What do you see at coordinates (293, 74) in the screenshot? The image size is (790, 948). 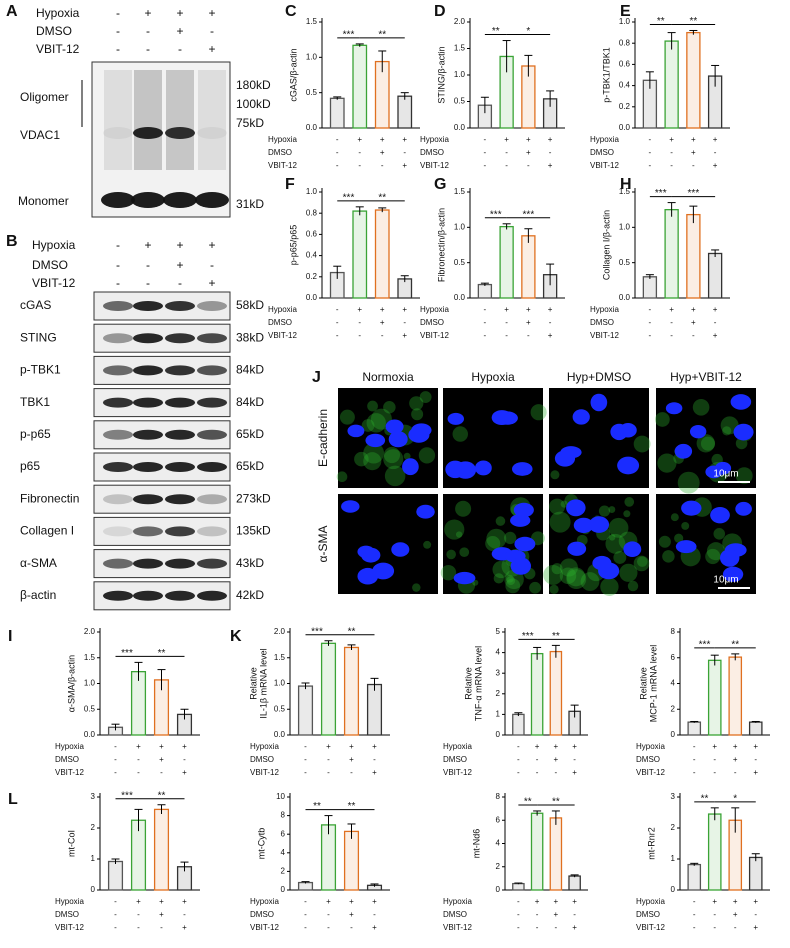 I see `y-axis-label: cGAS/β-actin` at bounding box center [293, 74].